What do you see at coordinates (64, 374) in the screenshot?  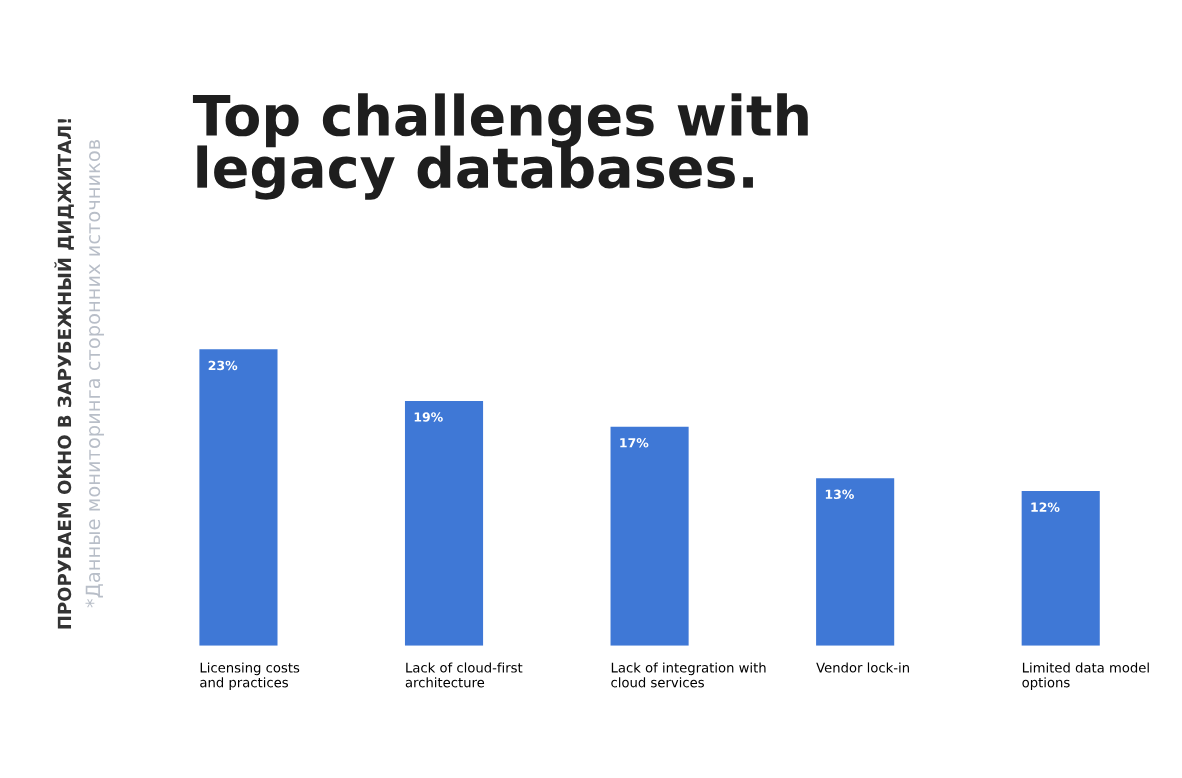 I see `text: ПРОРУБАЕМ ОКНО В ЗАРУБЕЖНЫЙ ДИДЖИТАЛ!` at bounding box center [64, 374].